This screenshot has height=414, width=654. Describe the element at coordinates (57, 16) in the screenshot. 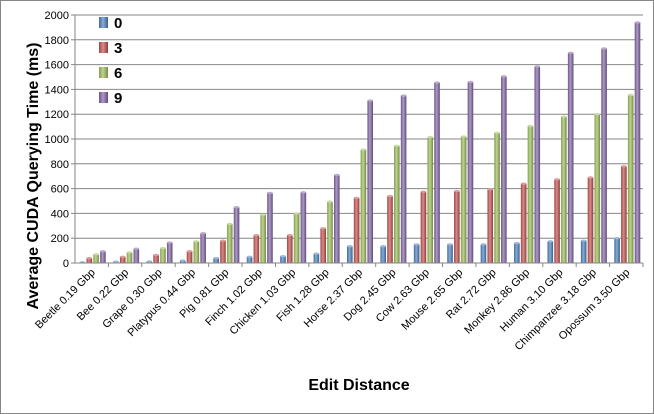

I see `y-tick-label: 2000` at that location.